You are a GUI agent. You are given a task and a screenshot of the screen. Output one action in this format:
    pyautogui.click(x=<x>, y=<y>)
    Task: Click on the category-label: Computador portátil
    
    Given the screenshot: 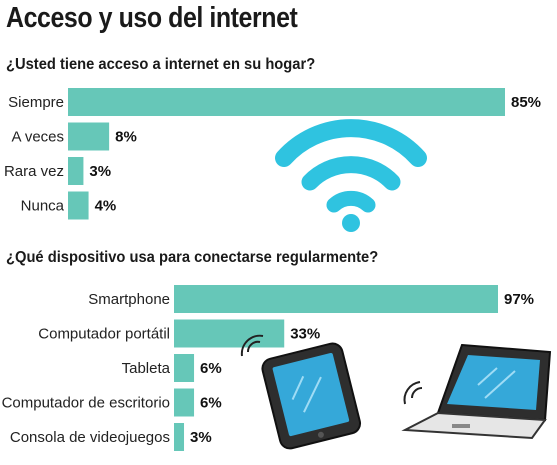 What is the action you would take?
    pyautogui.click(x=104, y=334)
    